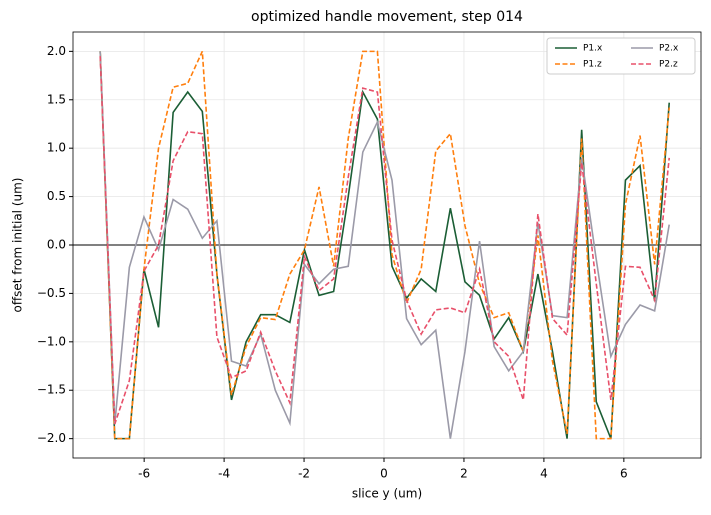 The width and height of the screenshot is (711, 515). I want to click on y-tick-label: 0.5, so click(56, 196).